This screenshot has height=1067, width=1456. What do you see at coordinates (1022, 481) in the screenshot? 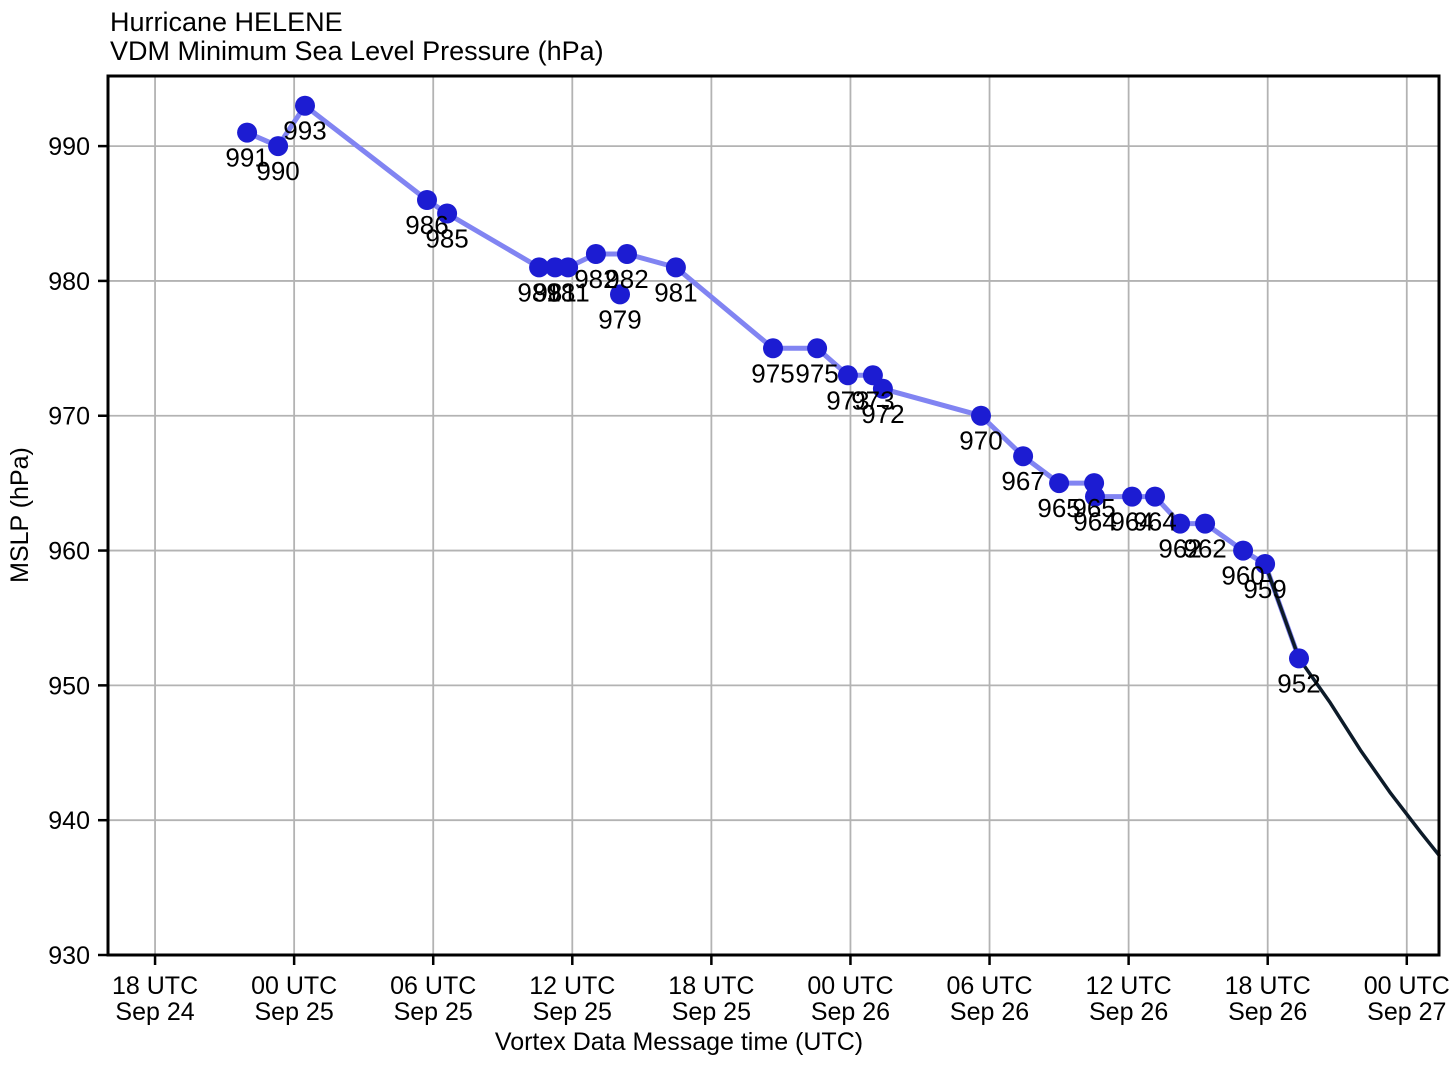
I see `point-label: 967` at bounding box center [1022, 481].